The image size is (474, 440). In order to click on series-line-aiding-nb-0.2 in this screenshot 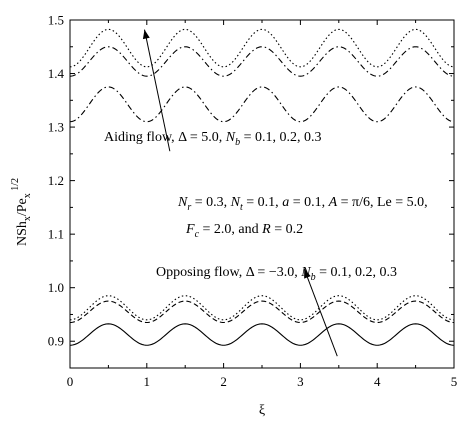, I will do `click(262, 61)`.